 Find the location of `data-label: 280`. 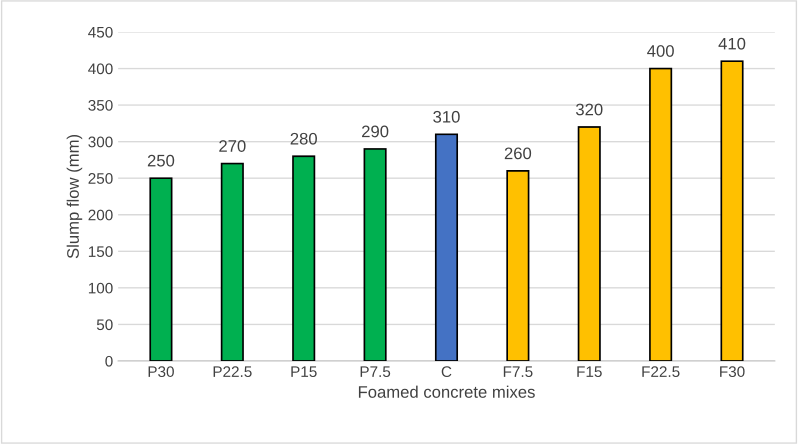

data-label: 280 is located at coordinates (303, 138).